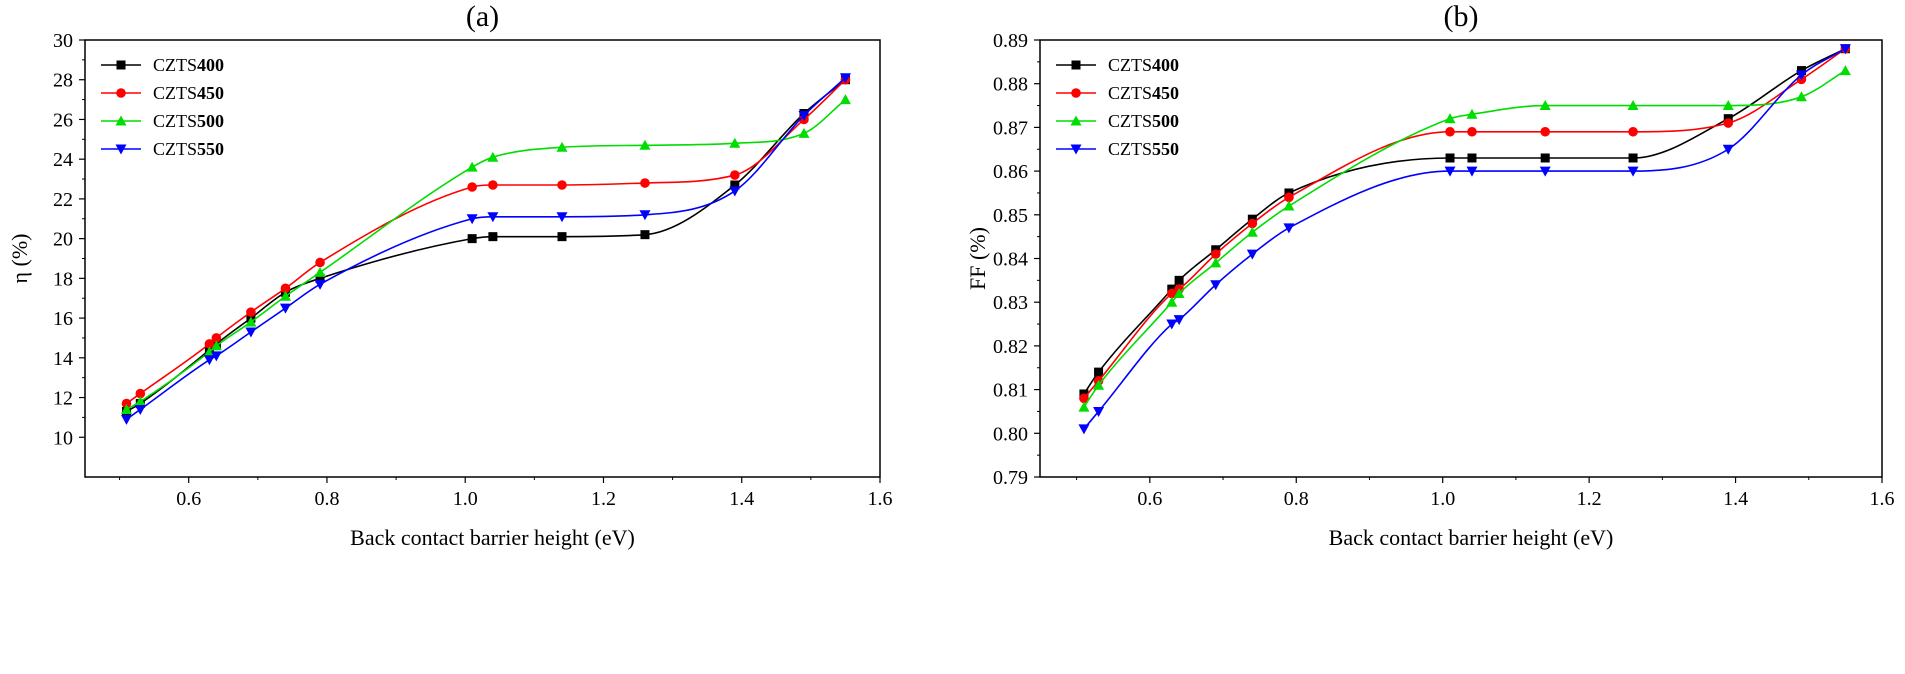  I want to click on y-axis-title: FF (%), so click(977, 258).